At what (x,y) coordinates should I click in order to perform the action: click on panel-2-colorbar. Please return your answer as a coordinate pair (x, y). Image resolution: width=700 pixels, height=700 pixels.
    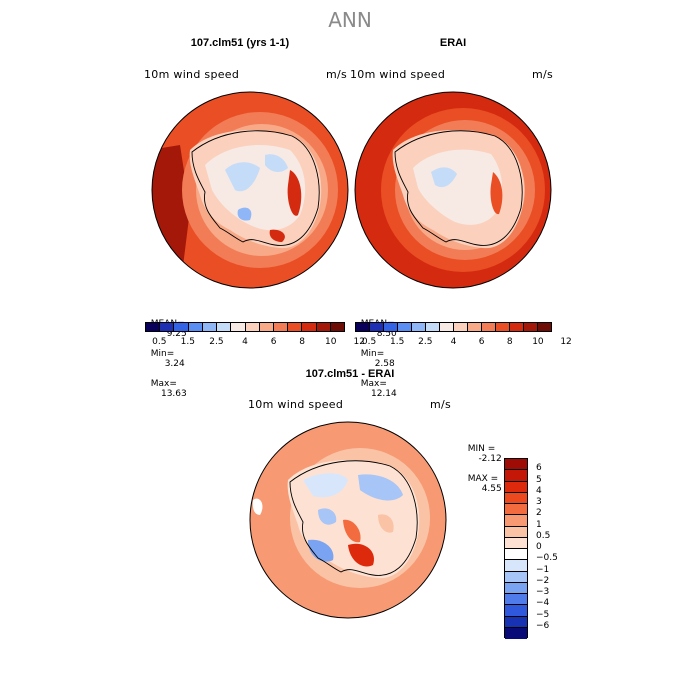
    Looking at the image, I should click on (453, 327).